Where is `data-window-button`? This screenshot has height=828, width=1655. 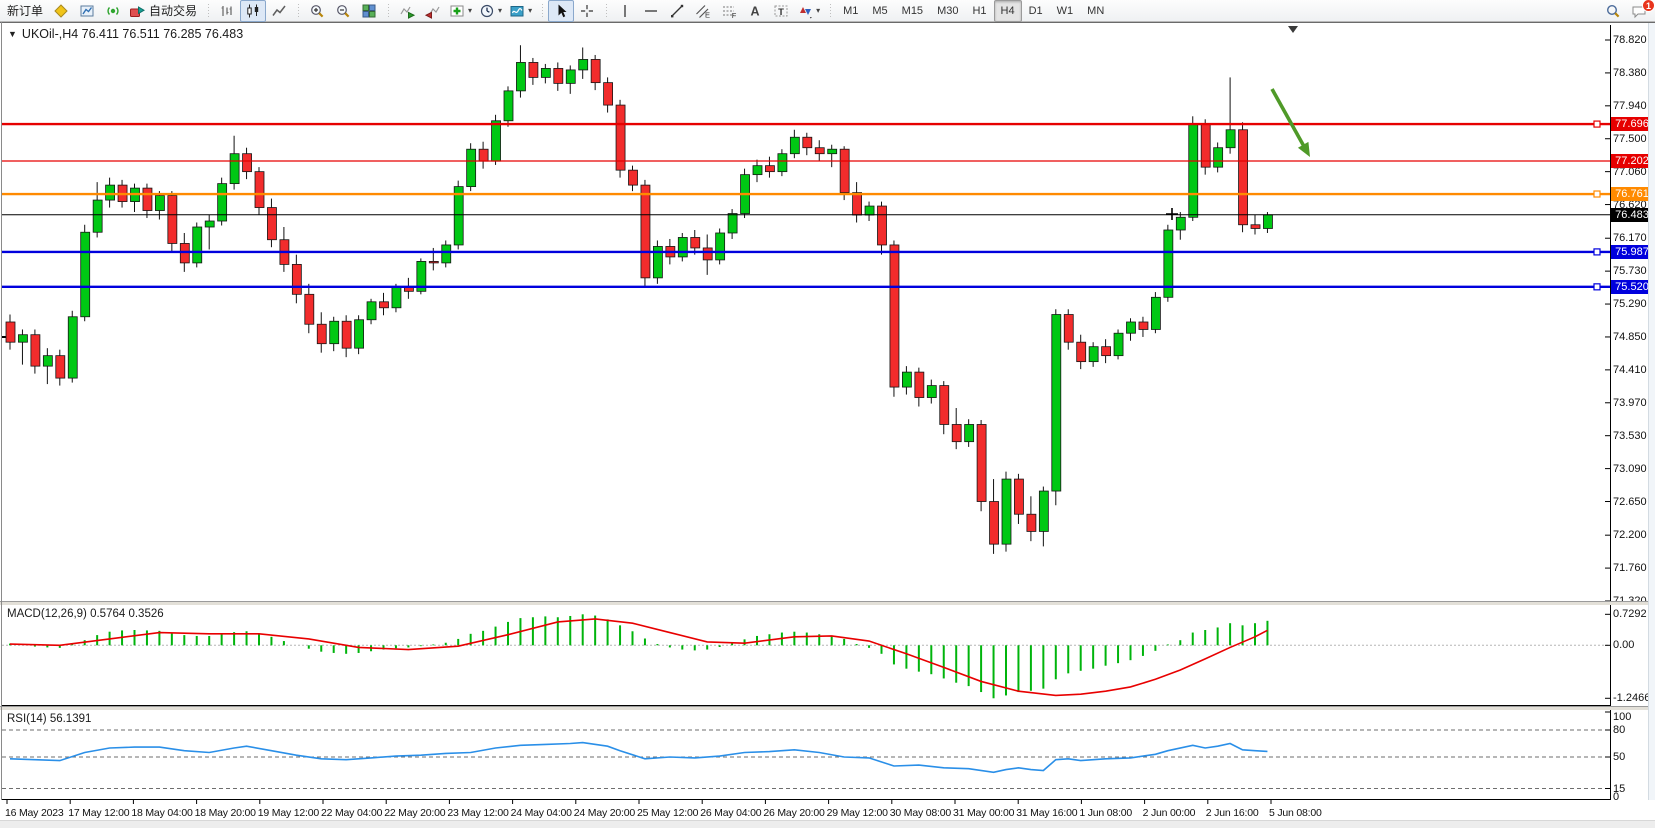
data-window-button is located at coordinates (87, 11).